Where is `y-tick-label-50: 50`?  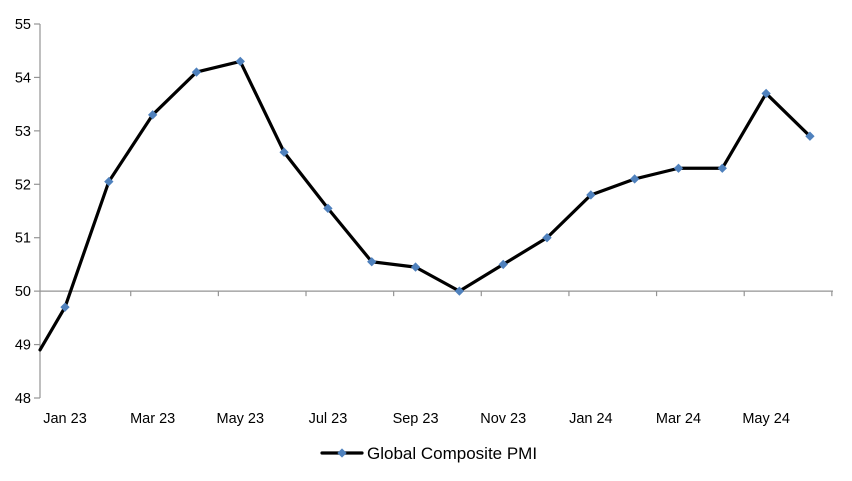 y-tick-label-50: 50 is located at coordinates (23, 292).